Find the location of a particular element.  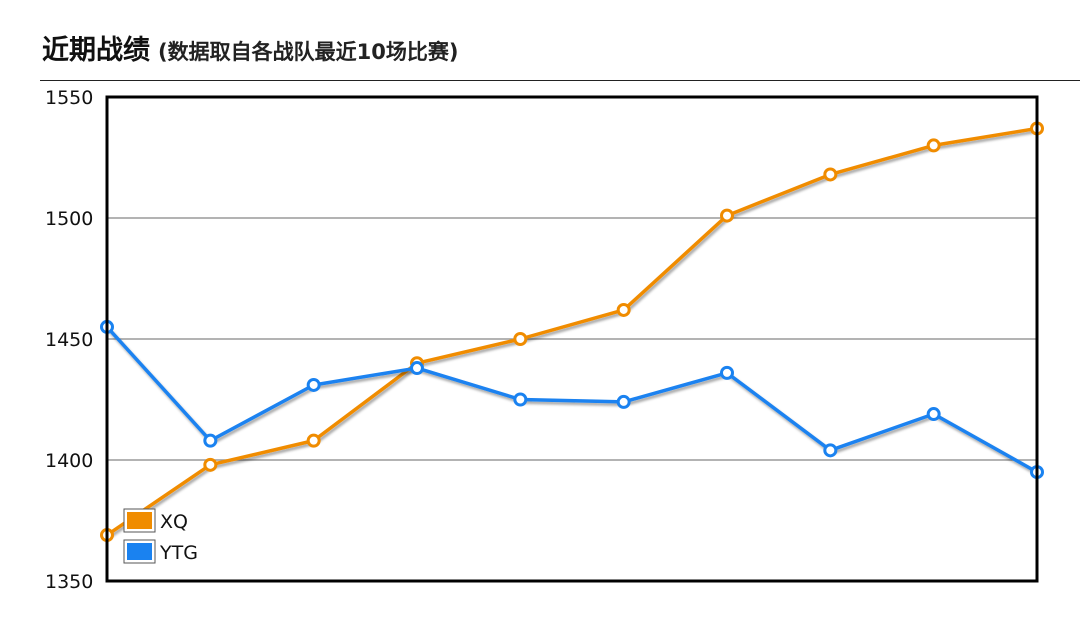

y-tick-label: 1500 is located at coordinates (69, 219).